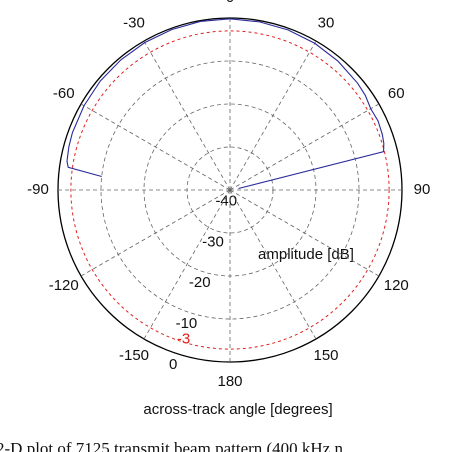 The image size is (452, 452). What do you see at coordinates (229, 381) in the screenshot?
I see `theta-tick-label: 180` at bounding box center [229, 381].